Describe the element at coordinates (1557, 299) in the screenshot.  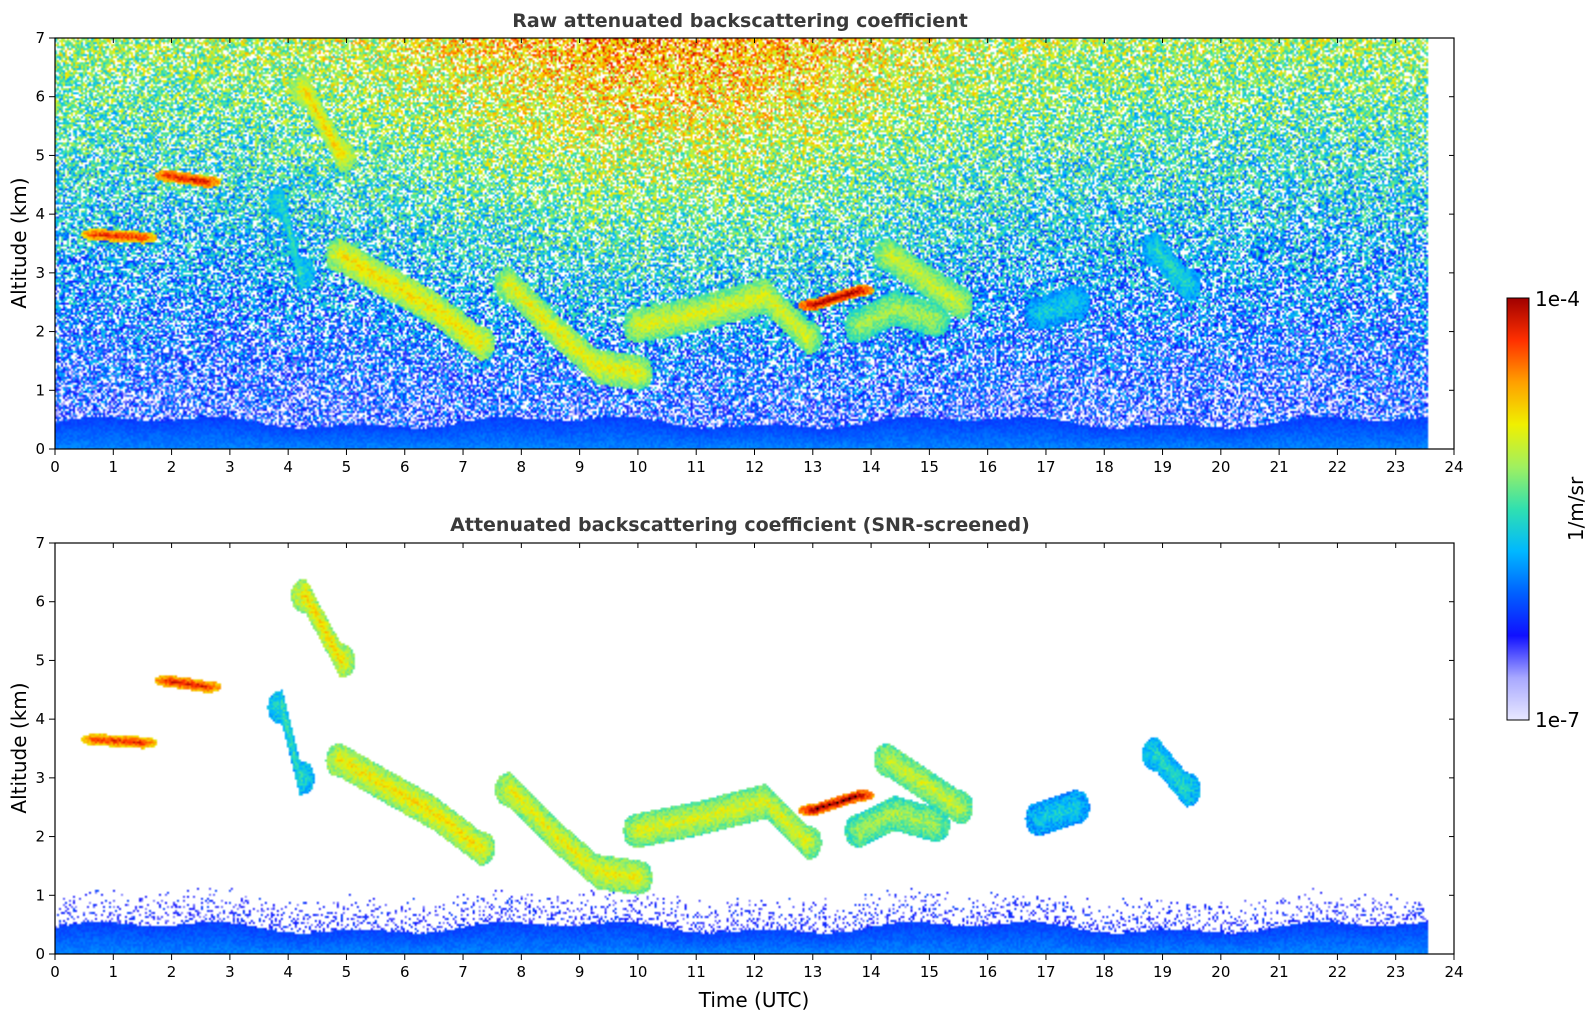
I see `colorbar-max-label: 1e-4` at that location.